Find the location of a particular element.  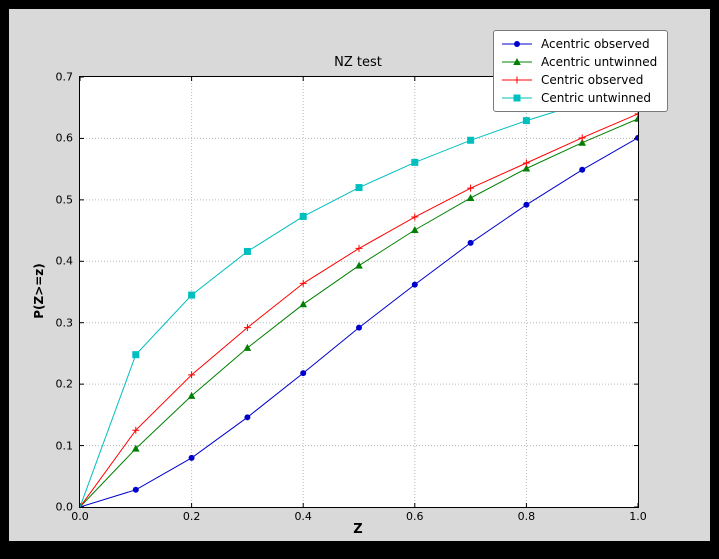

y-tick-label: 0.0 is located at coordinates (64, 507).